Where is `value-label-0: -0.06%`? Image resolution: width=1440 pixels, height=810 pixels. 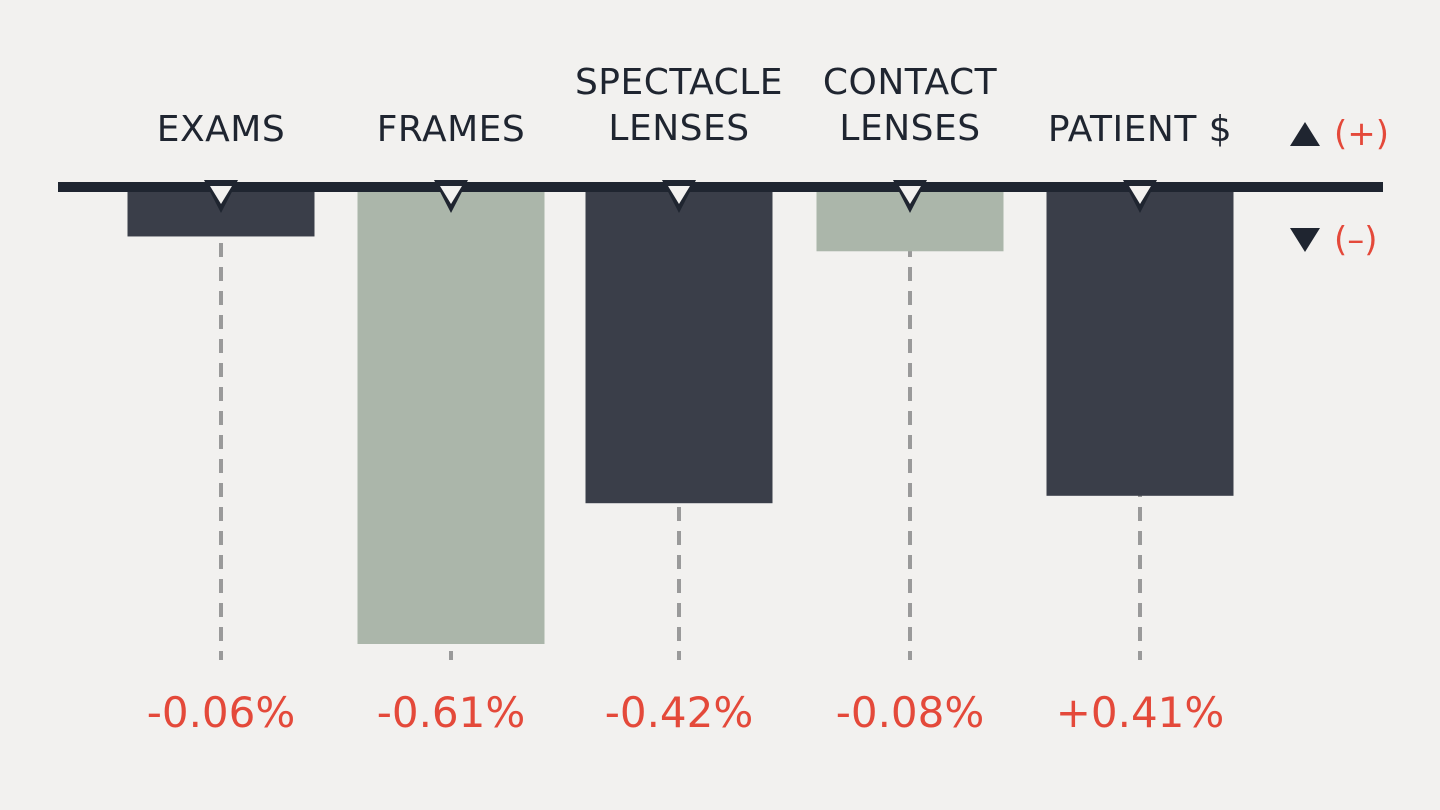
value-label-0: -0.06% is located at coordinates (221, 712).